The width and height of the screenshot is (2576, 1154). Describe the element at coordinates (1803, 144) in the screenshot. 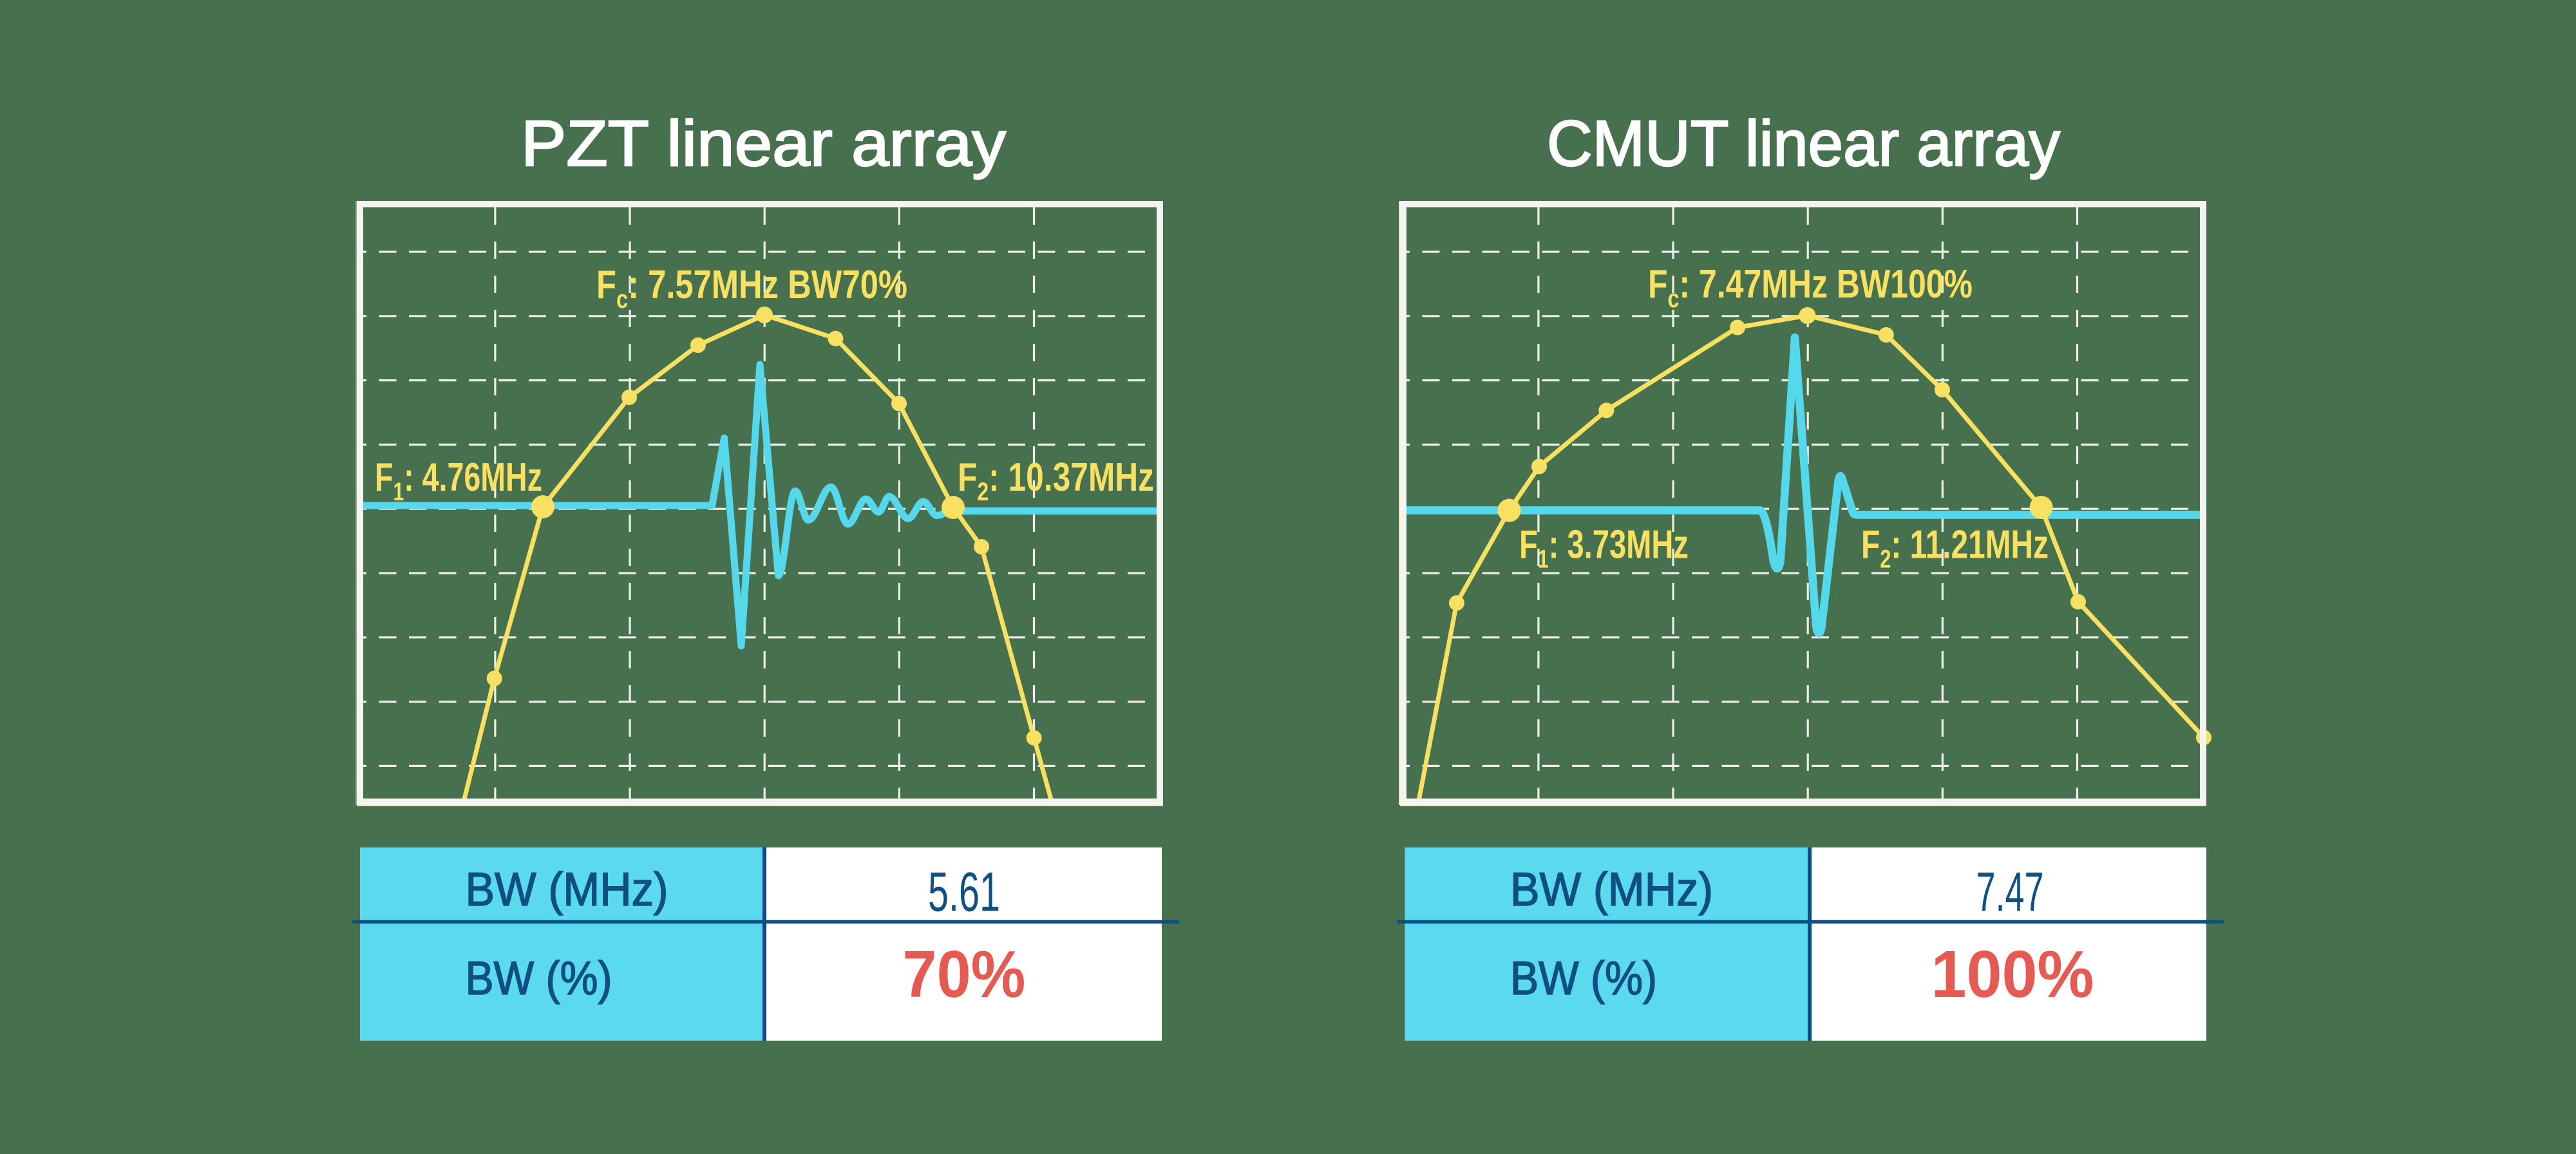

I see `svg-text: CMUT linear array` at that location.